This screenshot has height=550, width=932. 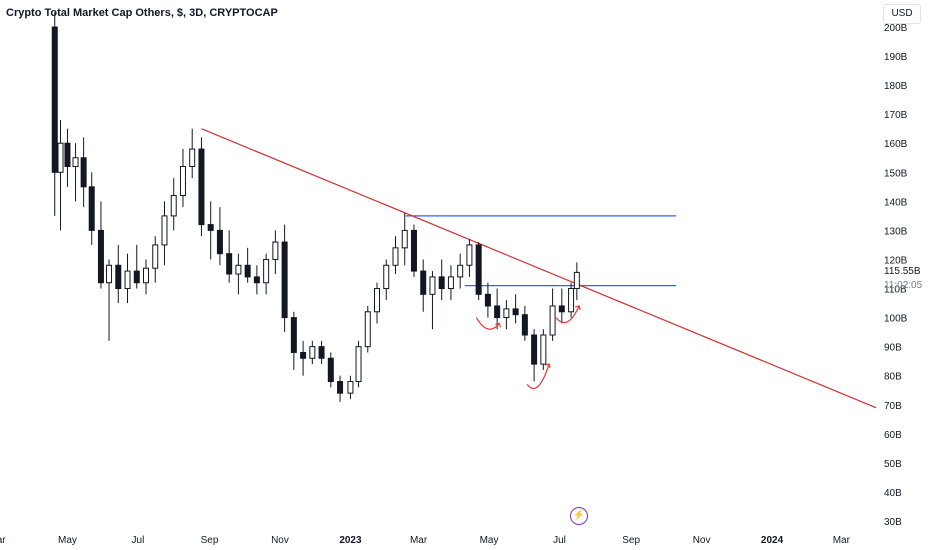 I want to click on bar-countdown: 11:02:05, so click(x=903, y=285).